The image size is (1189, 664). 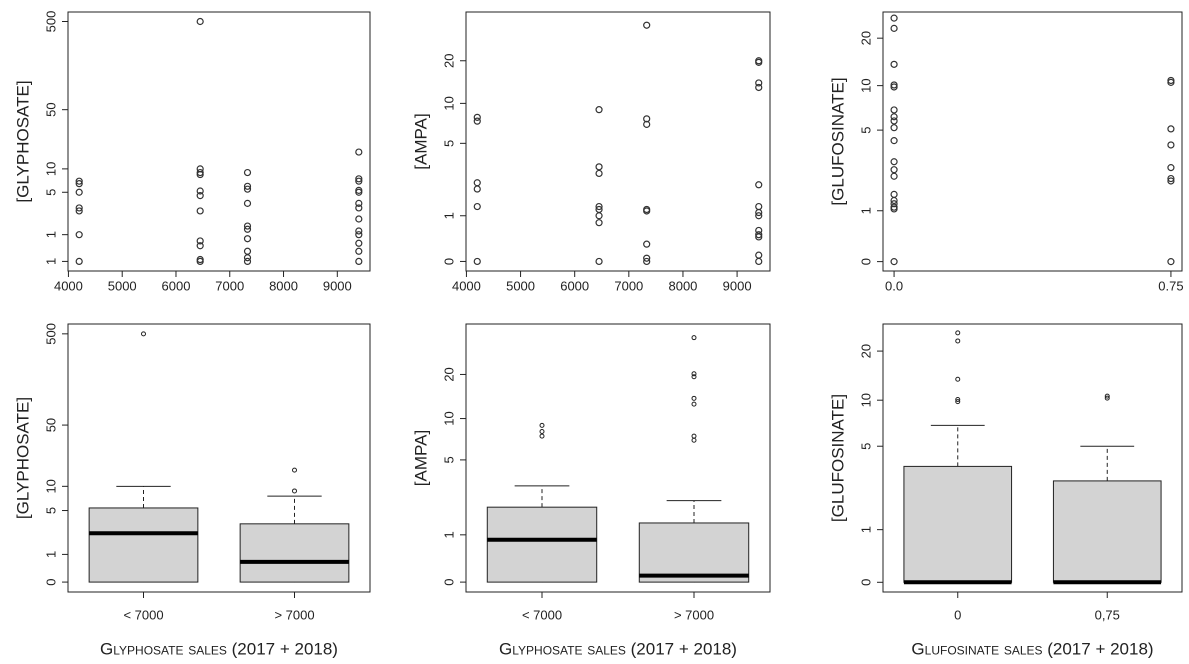 I want to click on x-tick-label: 8000, so click(x=283, y=285).